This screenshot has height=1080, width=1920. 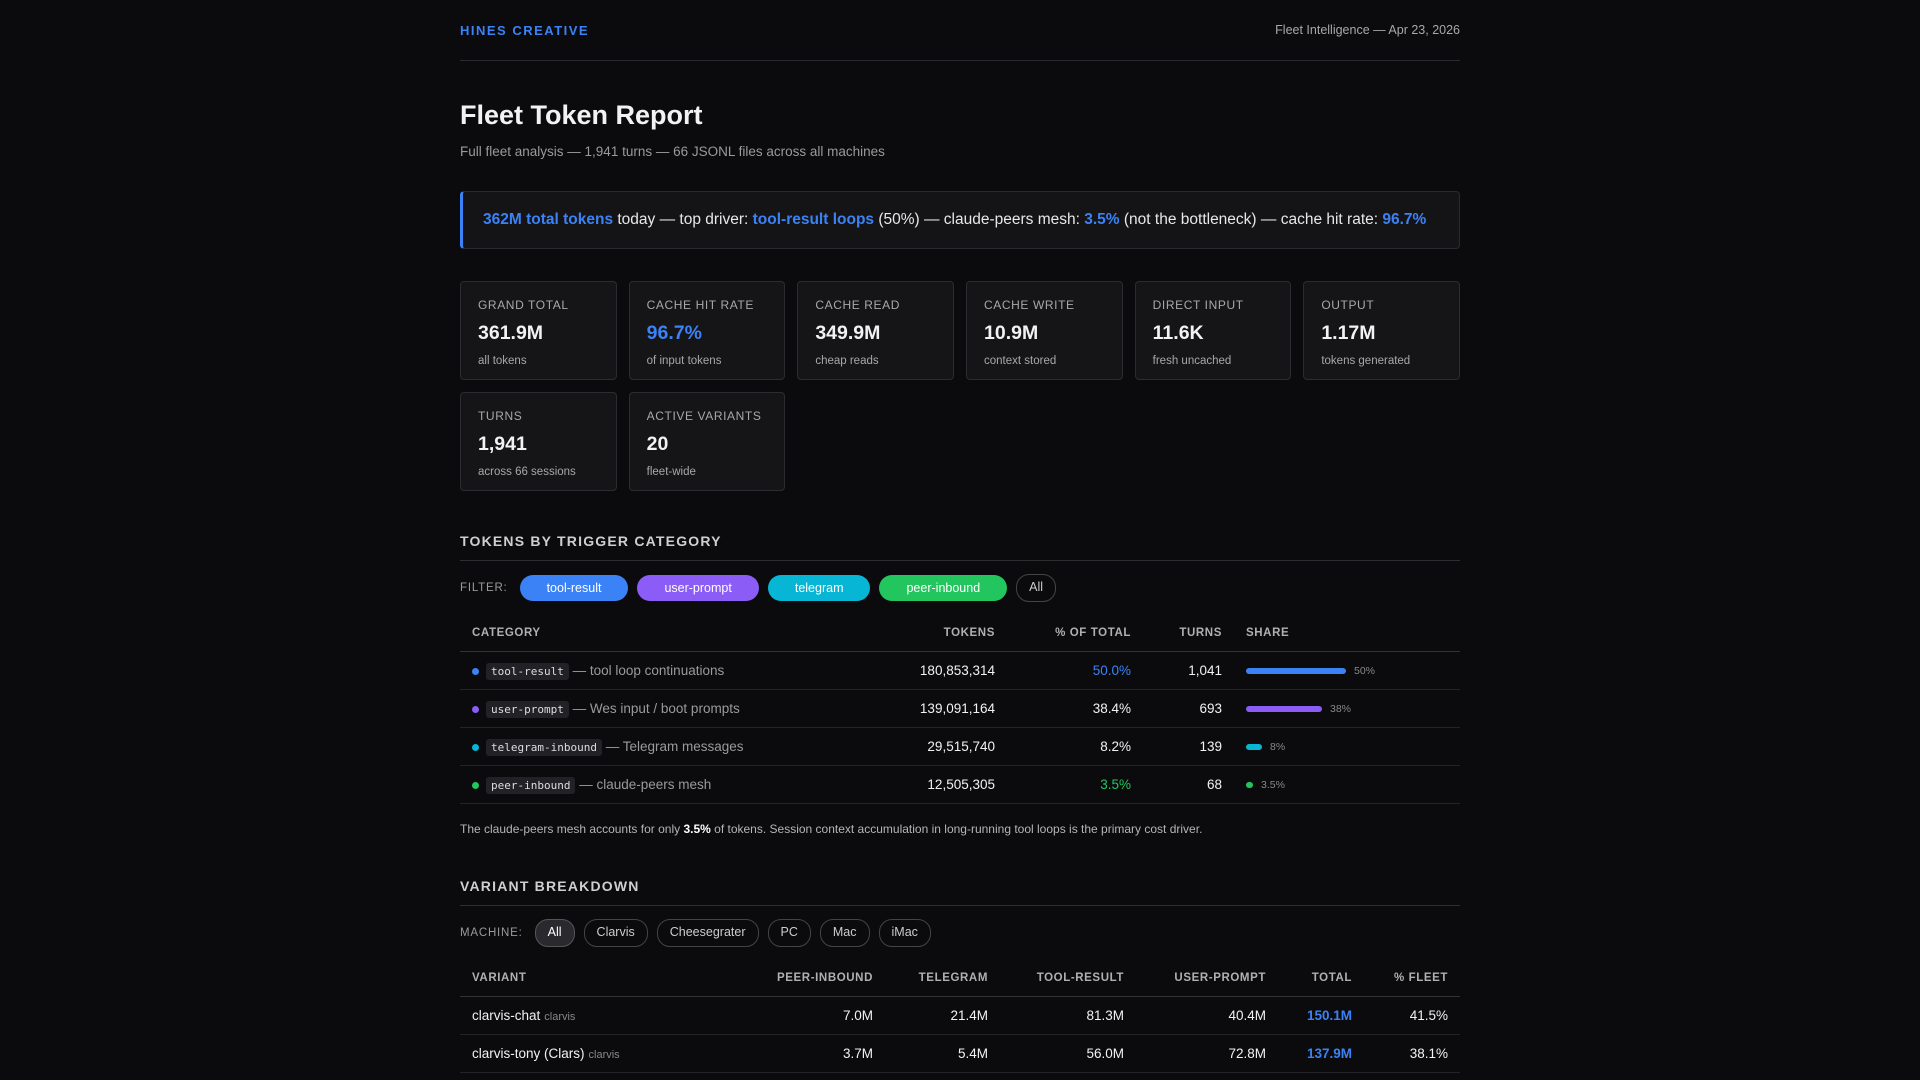 I want to click on stat-label: TURNS, so click(x=500, y=416).